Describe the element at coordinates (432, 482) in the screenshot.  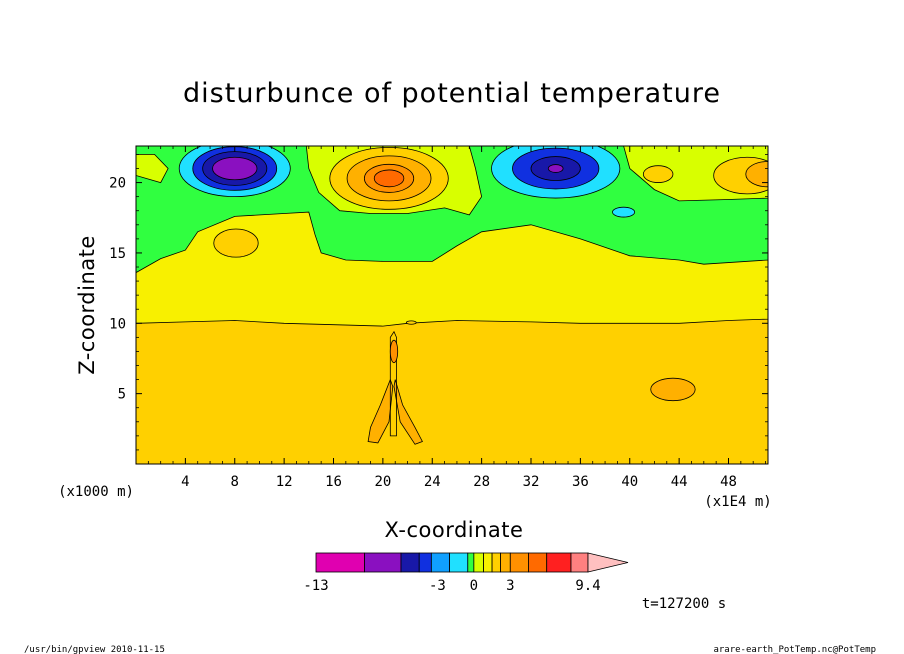
I see `x-tick-label: 24` at that location.